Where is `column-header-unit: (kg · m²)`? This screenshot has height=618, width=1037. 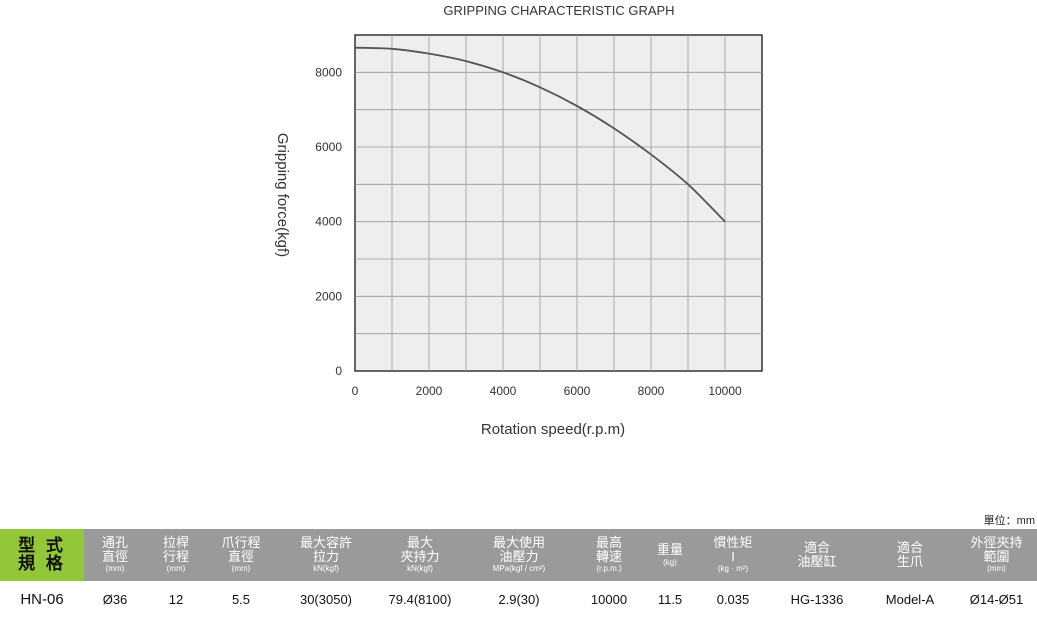 column-header-unit: (kg · m²) is located at coordinates (733, 569).